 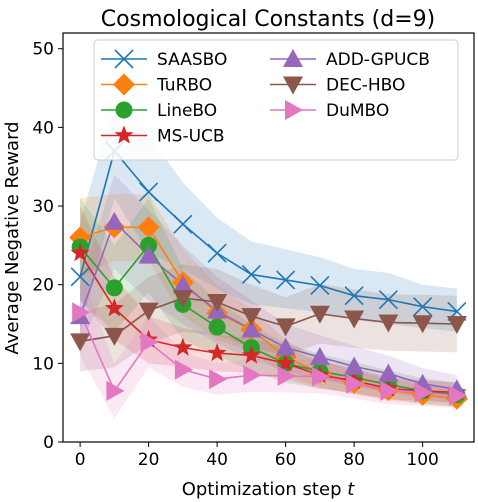 What do you see at coordinates (124, 59) in the screenshot?
I see `legend-marker-saasbo` at bounding box center [124, 59].